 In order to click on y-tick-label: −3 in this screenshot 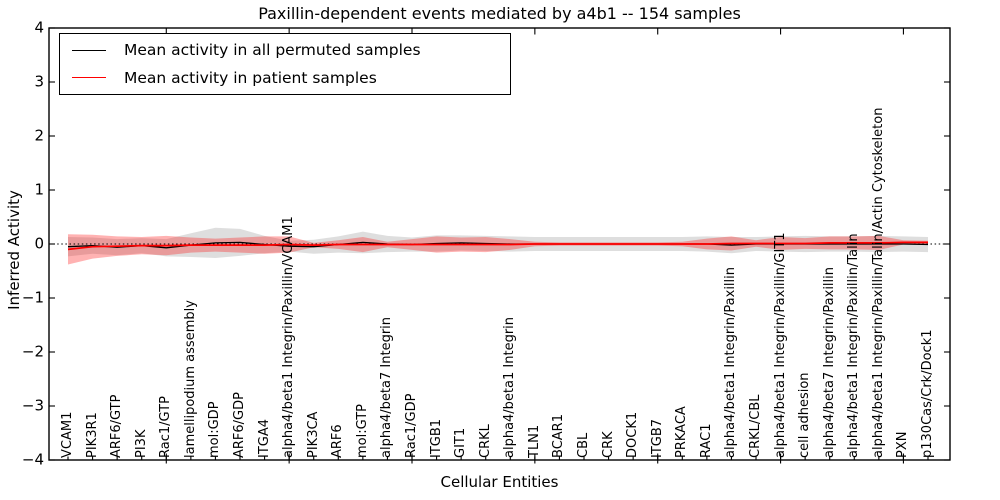, I will do `click(32, 405)`.